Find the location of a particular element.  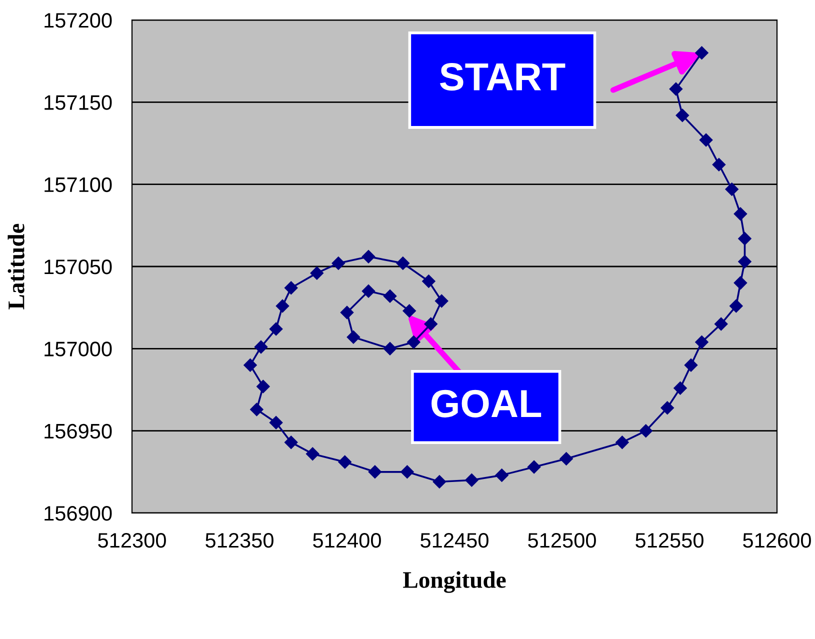

x-tick-label: 512500 is located at coordinates (562, 540).